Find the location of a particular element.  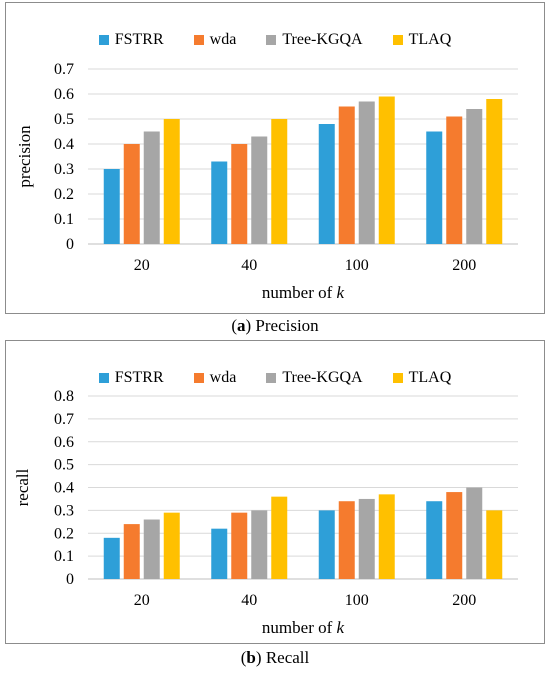

recall-xtick-1: 40 is located at coordinates (249, 600).